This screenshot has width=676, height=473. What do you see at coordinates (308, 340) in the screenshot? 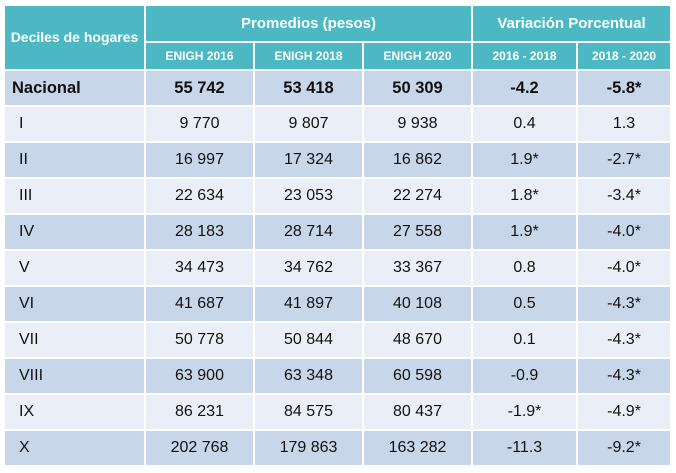
I see `enigh-2018-cell: 50 844` at bounding box center [308, 340].